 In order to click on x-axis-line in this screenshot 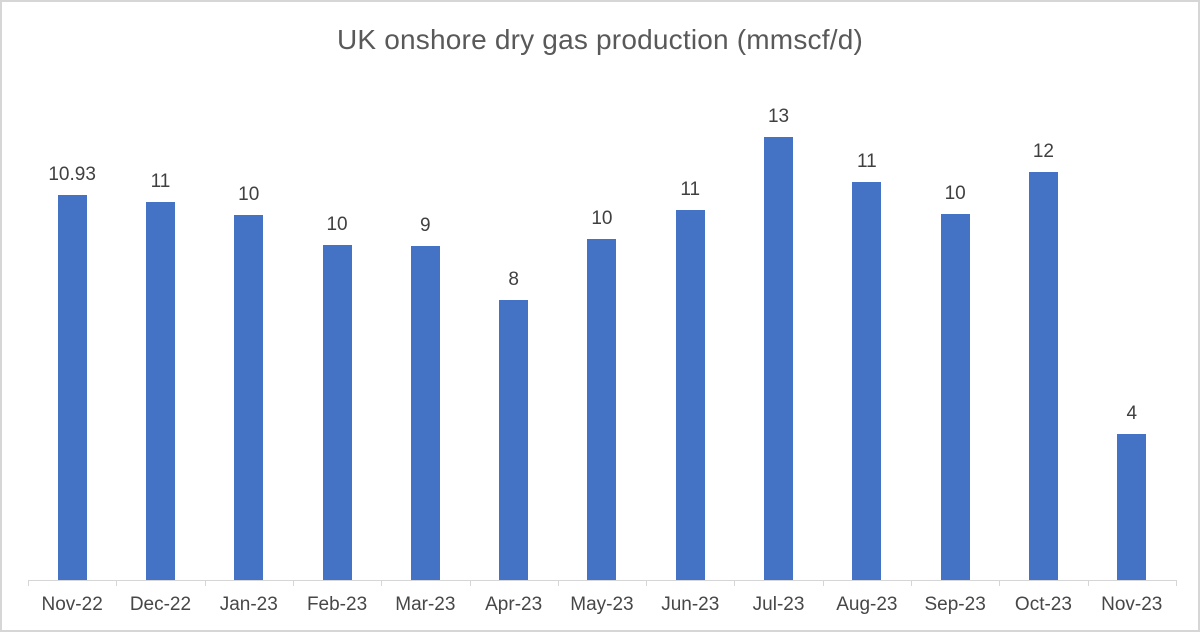, I will do `click(602, 580)`.